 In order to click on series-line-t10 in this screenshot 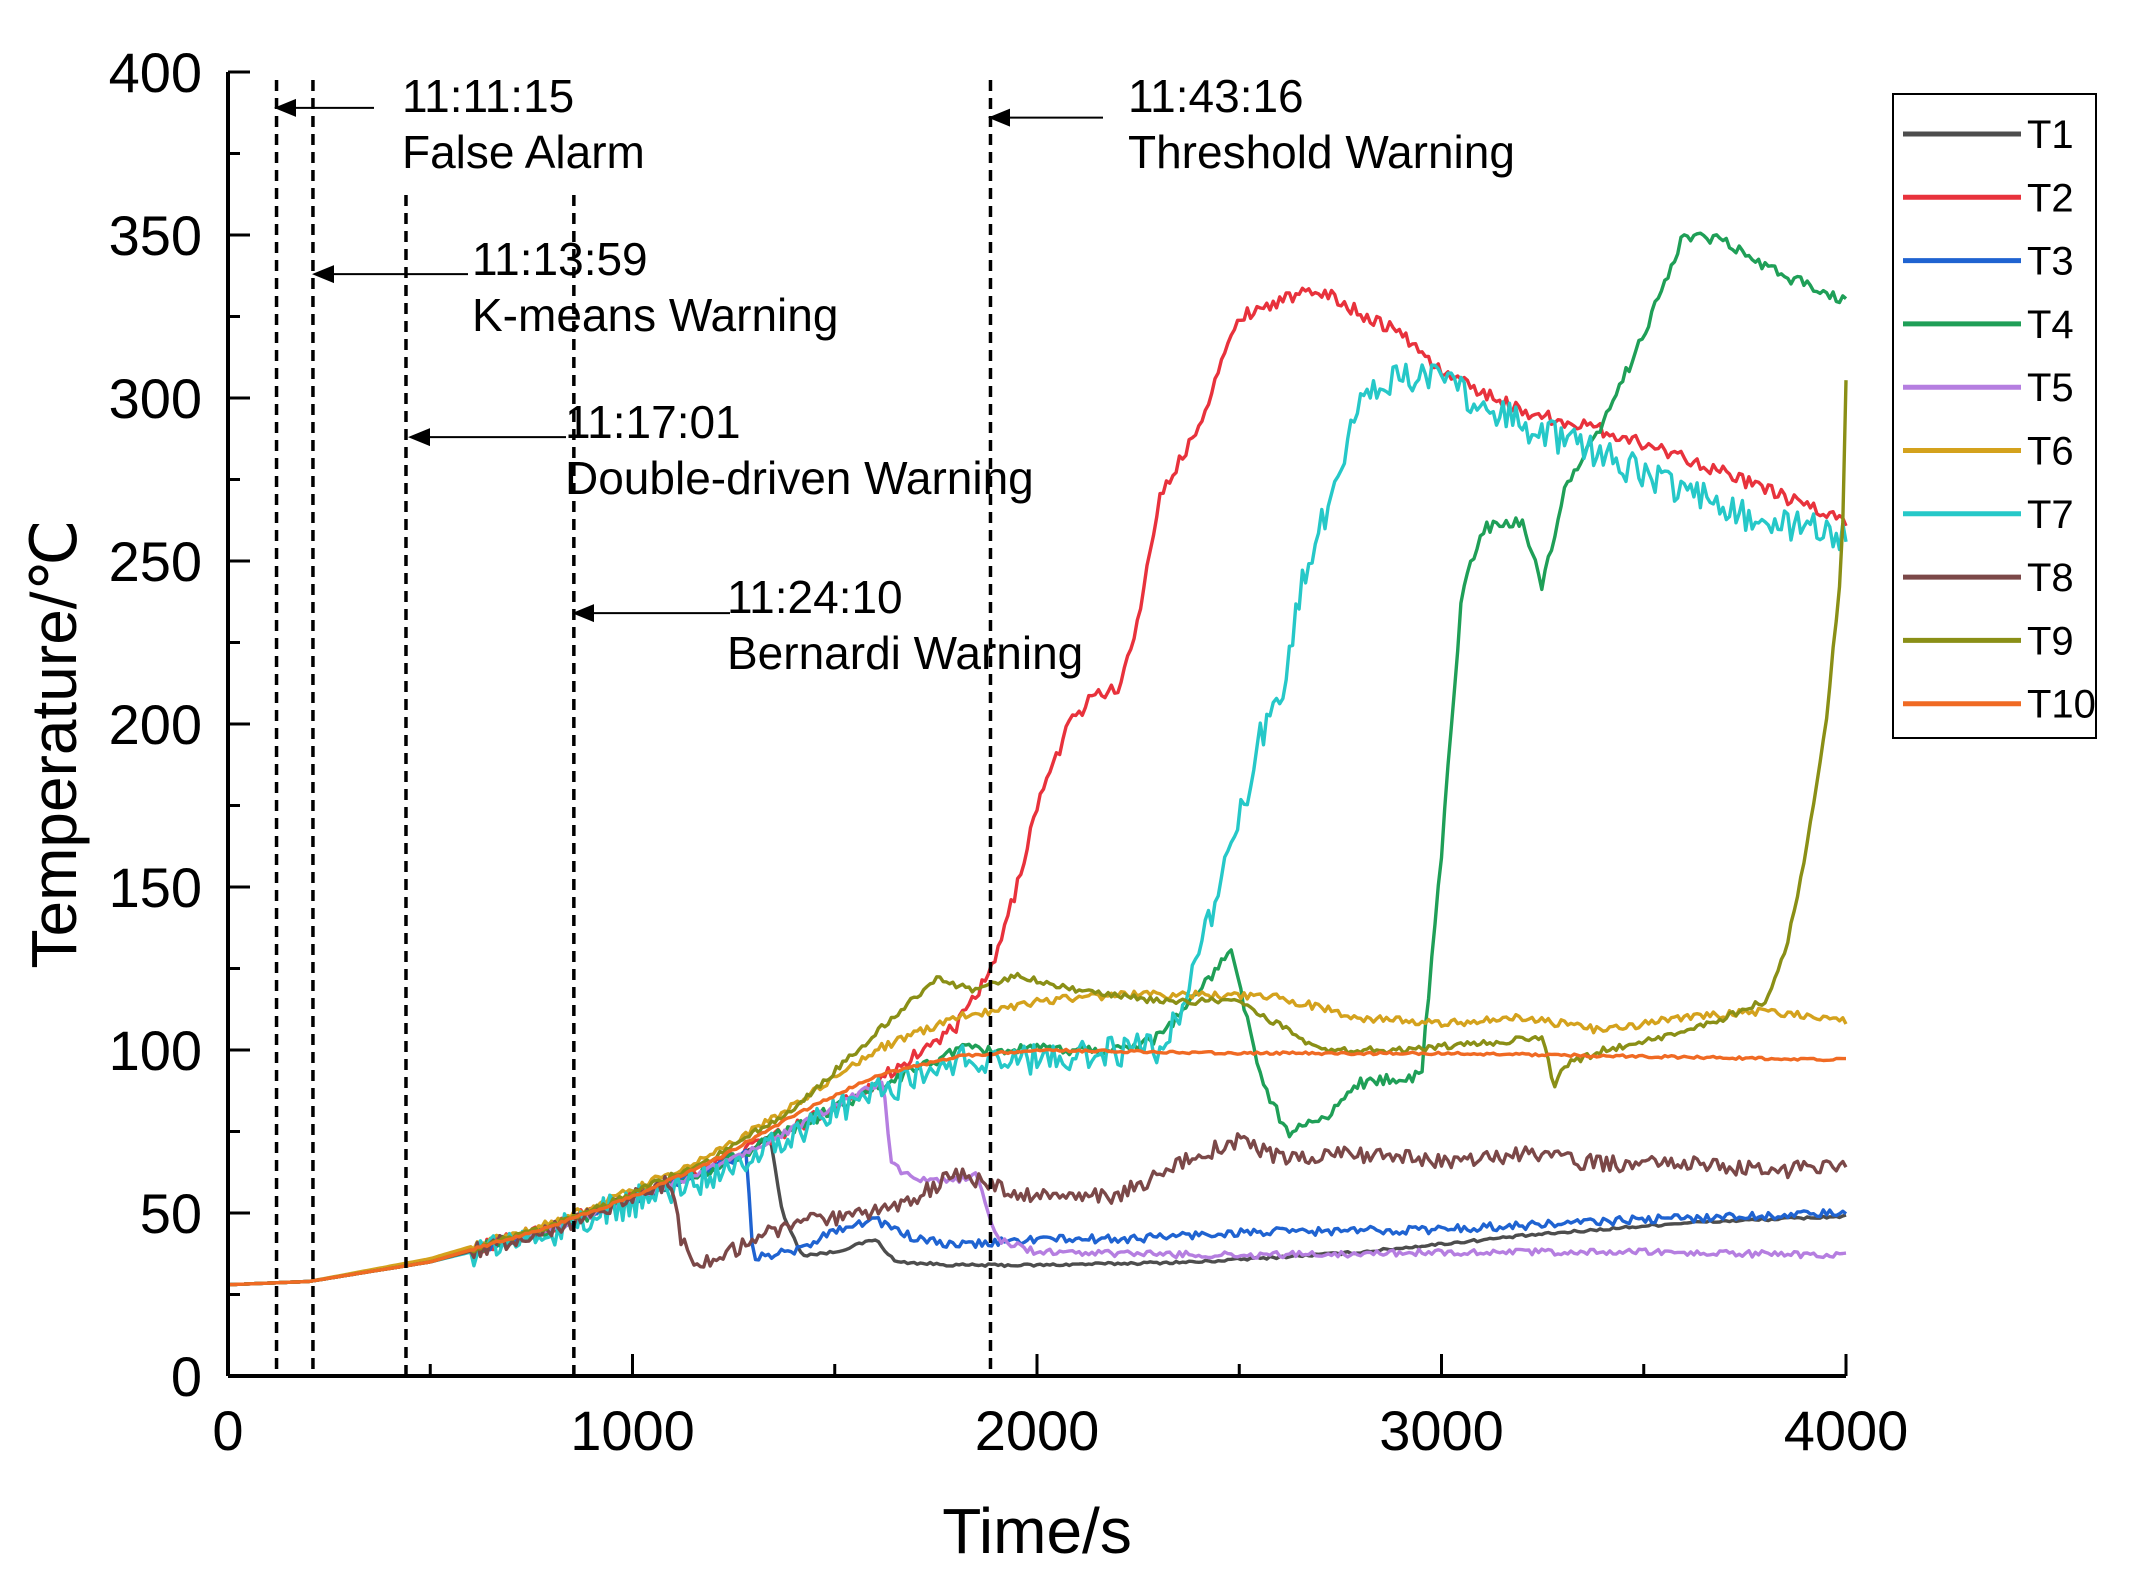, I will do `click(1036, 1167)`.